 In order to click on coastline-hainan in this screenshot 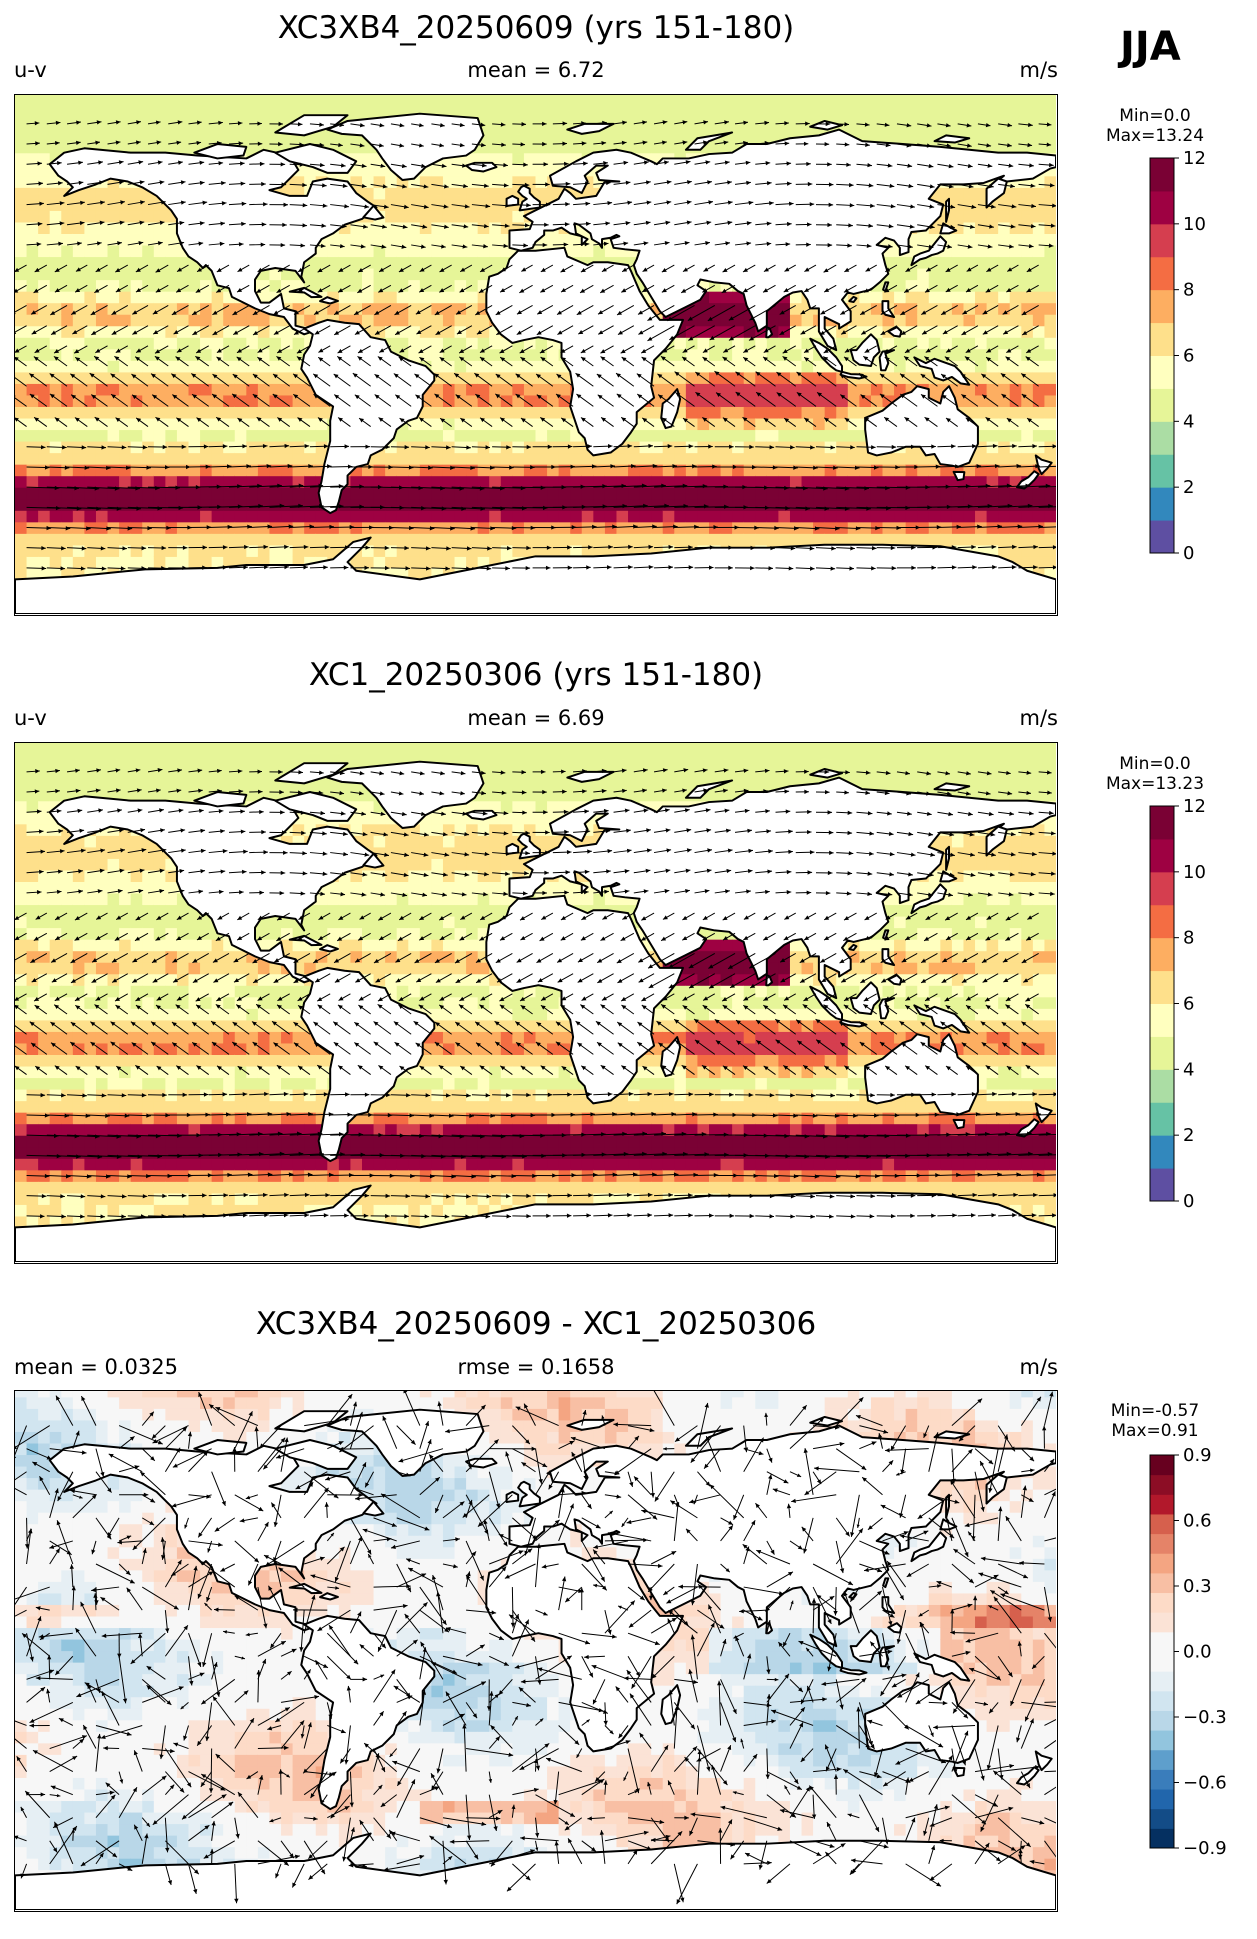, I will do `click(853, 299)`.